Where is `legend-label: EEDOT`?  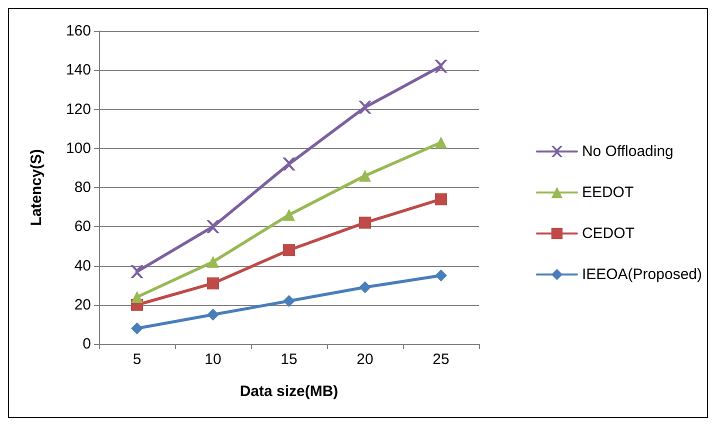 legend-label: EEDOT is located at coordinates (608, 192).